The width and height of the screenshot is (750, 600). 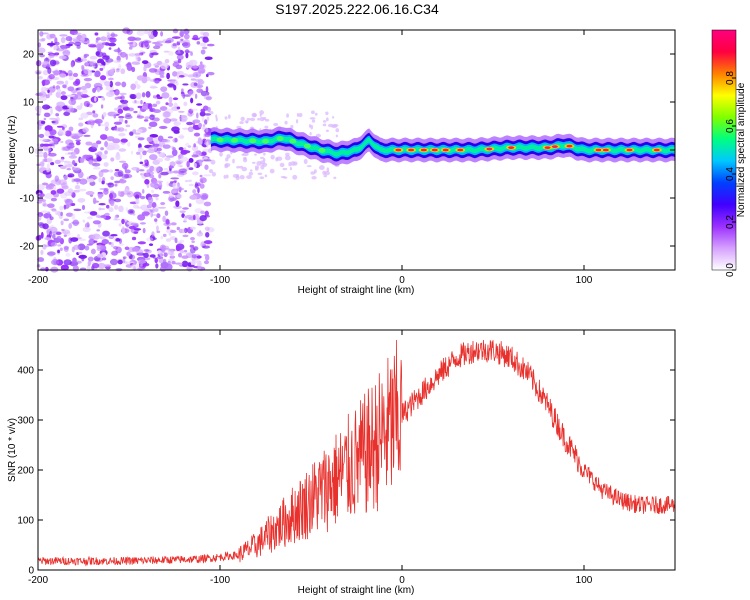 What do you see at coordinates (12, 150) in the screenshot?
I see `spectrogram-y-label: Frequency (Hz)` at bounding box center [12, 150].